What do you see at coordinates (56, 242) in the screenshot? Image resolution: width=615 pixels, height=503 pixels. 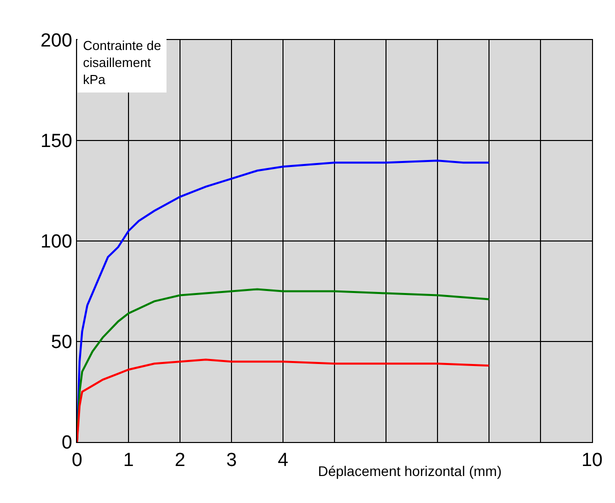 I see `y-tick-label: 100` at bounding box center [56, 242].